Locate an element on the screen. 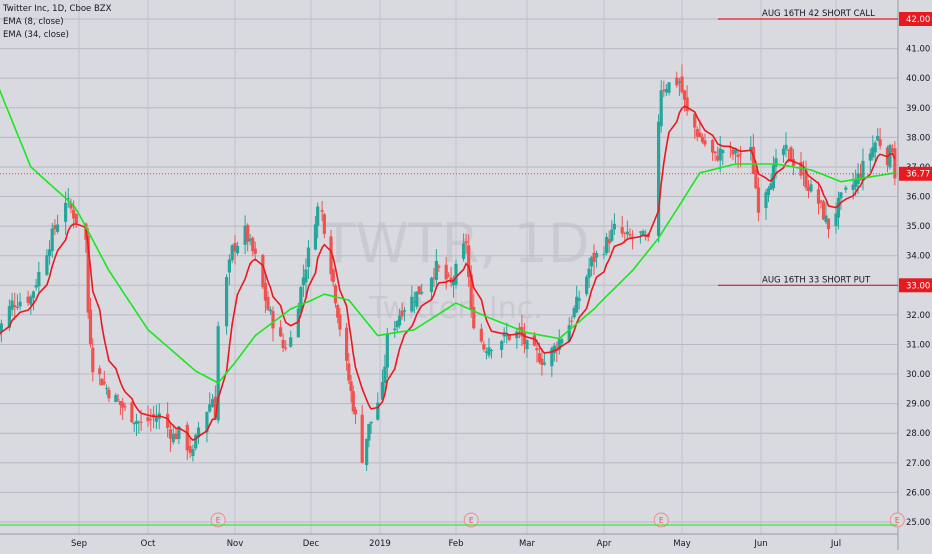 This screenshot has width=932, height=554. y-tick-label: 41.00 is located at coordinates (918, 50).